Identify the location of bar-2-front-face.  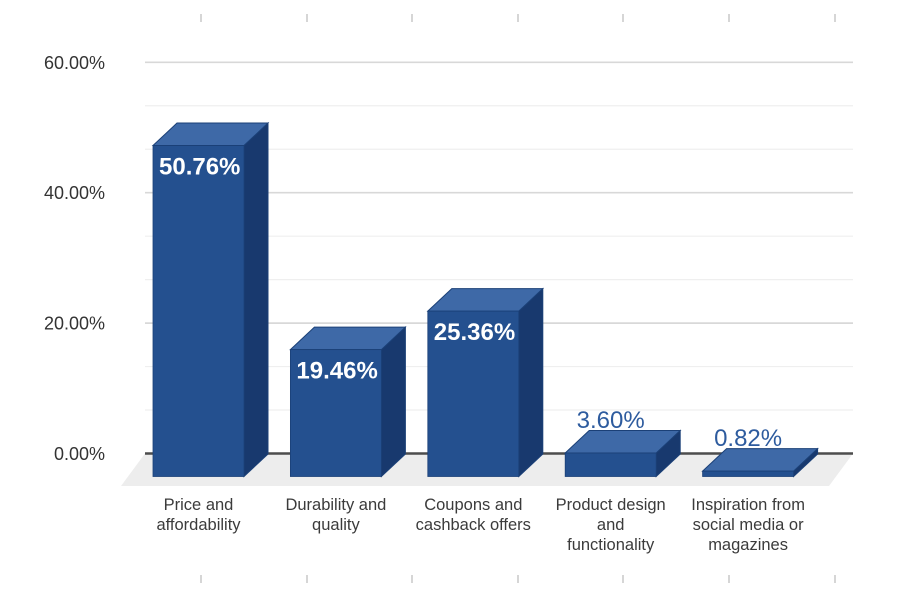
(473, 393).